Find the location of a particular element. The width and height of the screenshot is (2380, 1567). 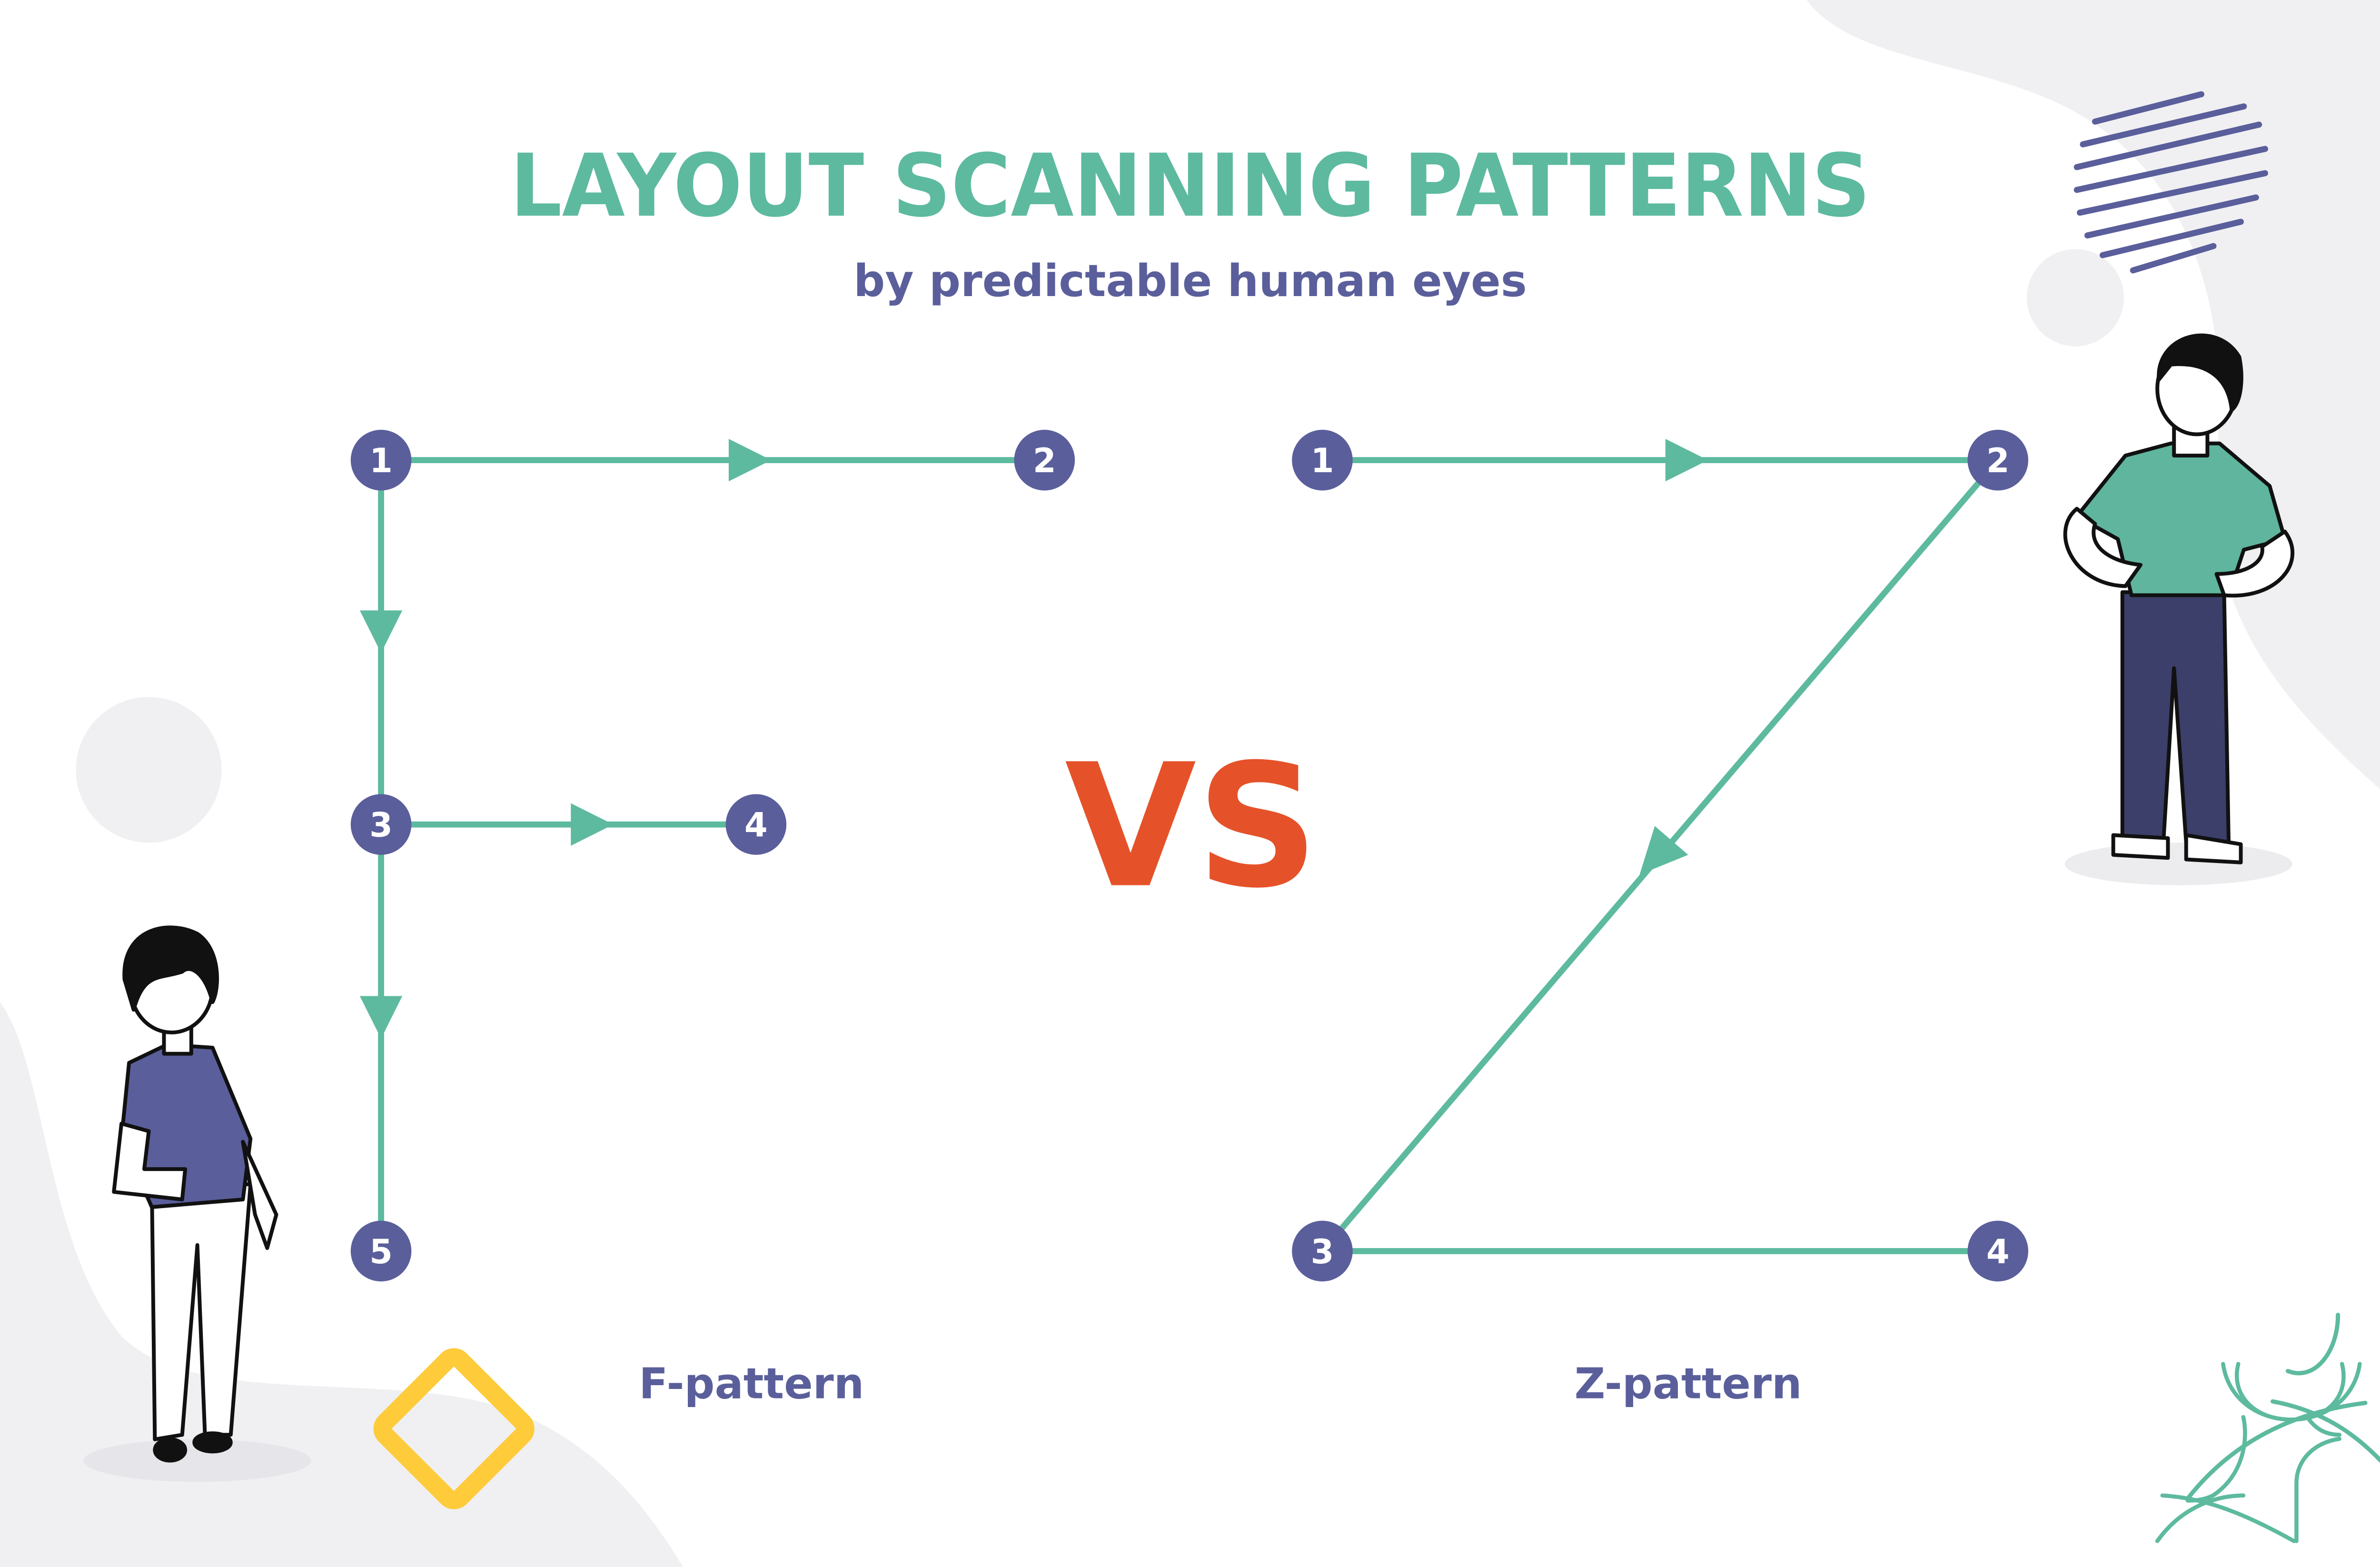

z-pattern-label: Z-pattern is located at coordinates (1688, 1384).